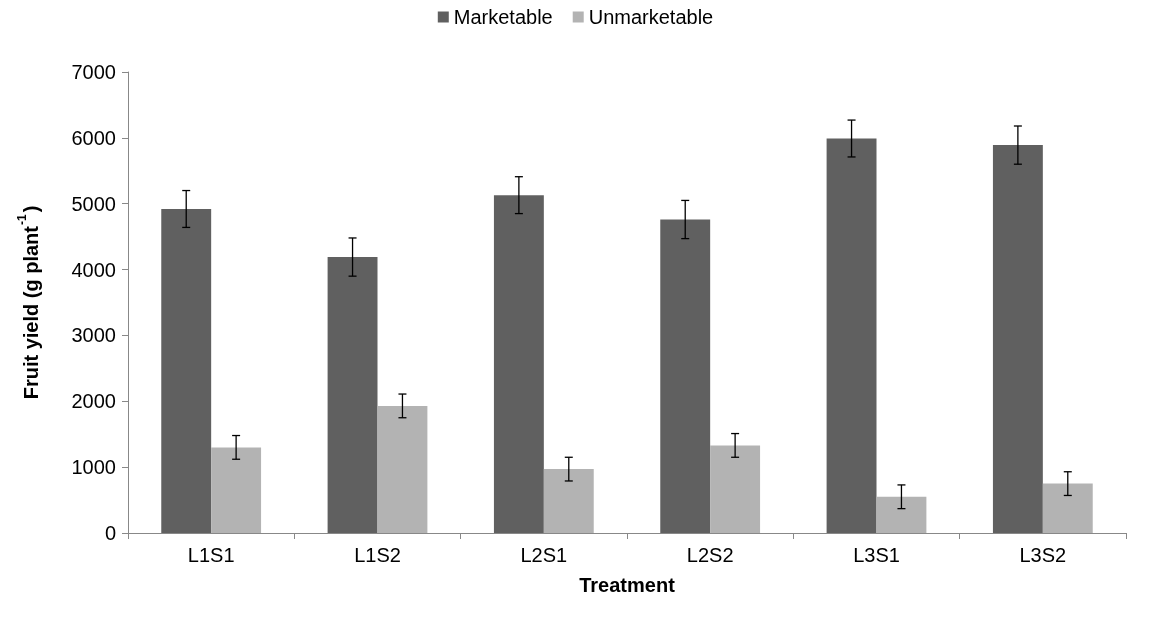  I want to click on x-tick-label: L1S1, so click(211, 555).